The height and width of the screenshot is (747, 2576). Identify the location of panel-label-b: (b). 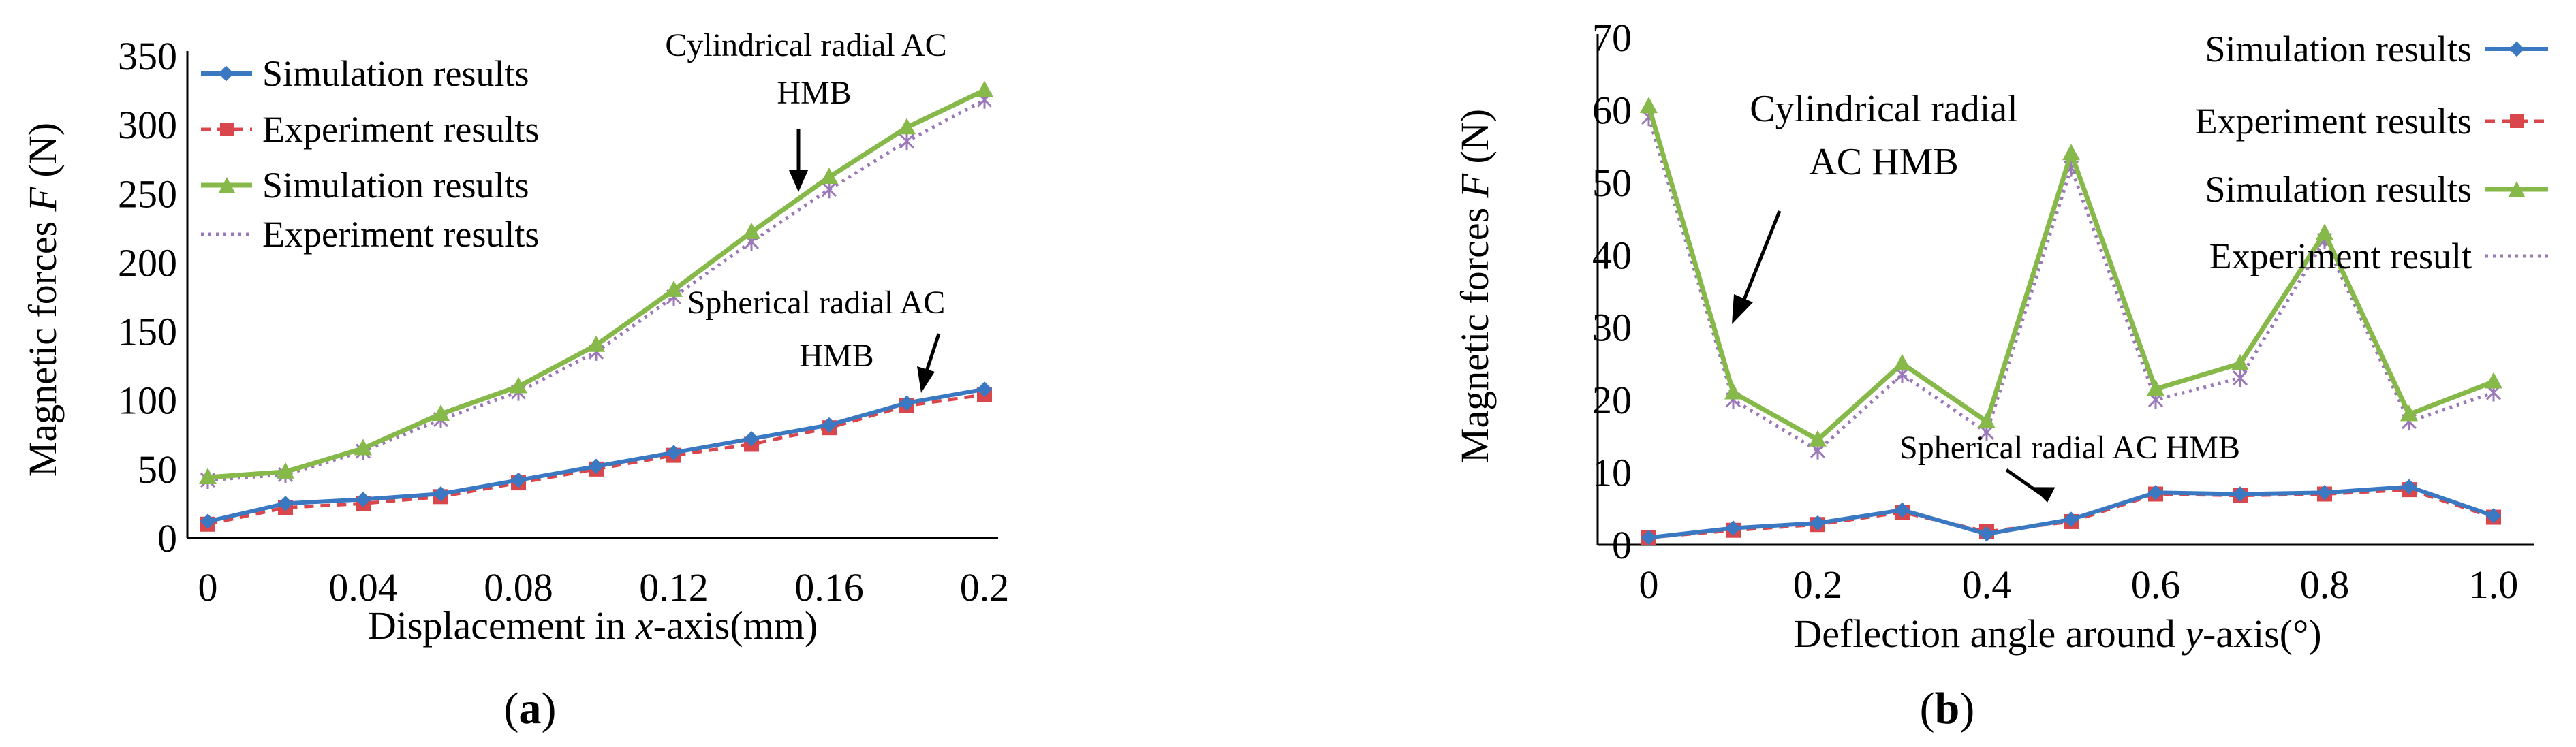
(1947, 708).